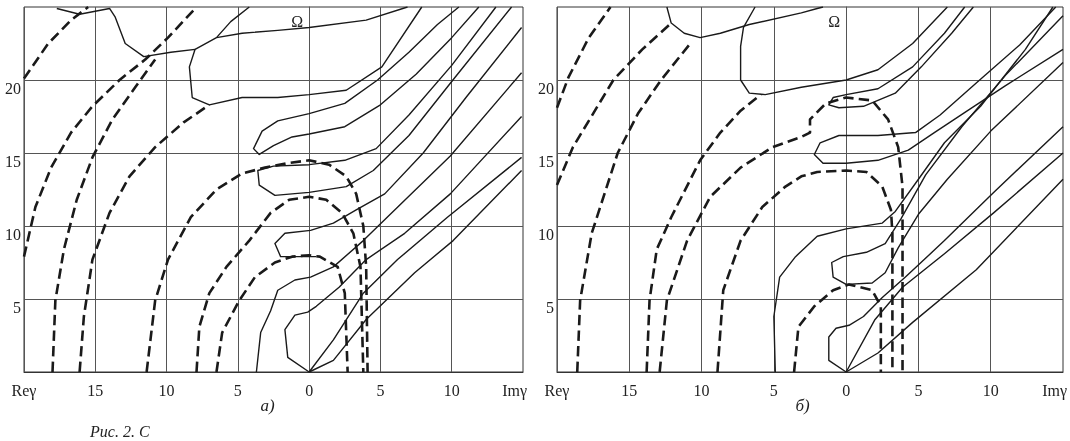 This screenshot has height=441, width=1070. What do you see at coordinates (119, 431) in the screenshot?
I see `text: Рис. 2. С` at bounding box center [119, 431].